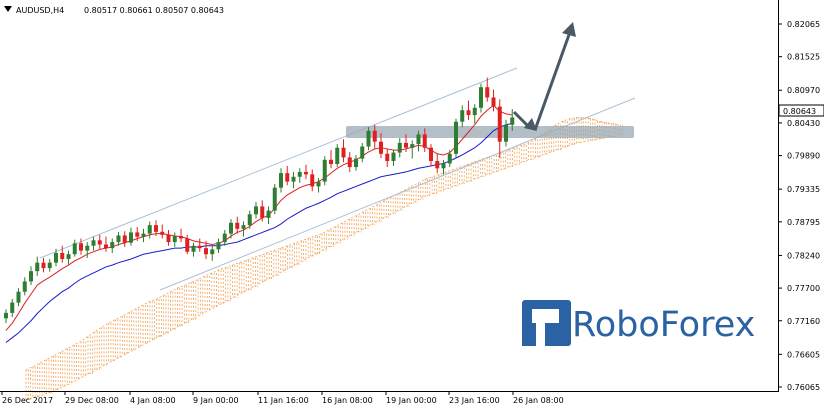 The image size is (824, 411). What do you see at coordinates (803, 354) in the screenshot?
I see `price-tick-label: 0.76605` at bounding box center [803, 354].